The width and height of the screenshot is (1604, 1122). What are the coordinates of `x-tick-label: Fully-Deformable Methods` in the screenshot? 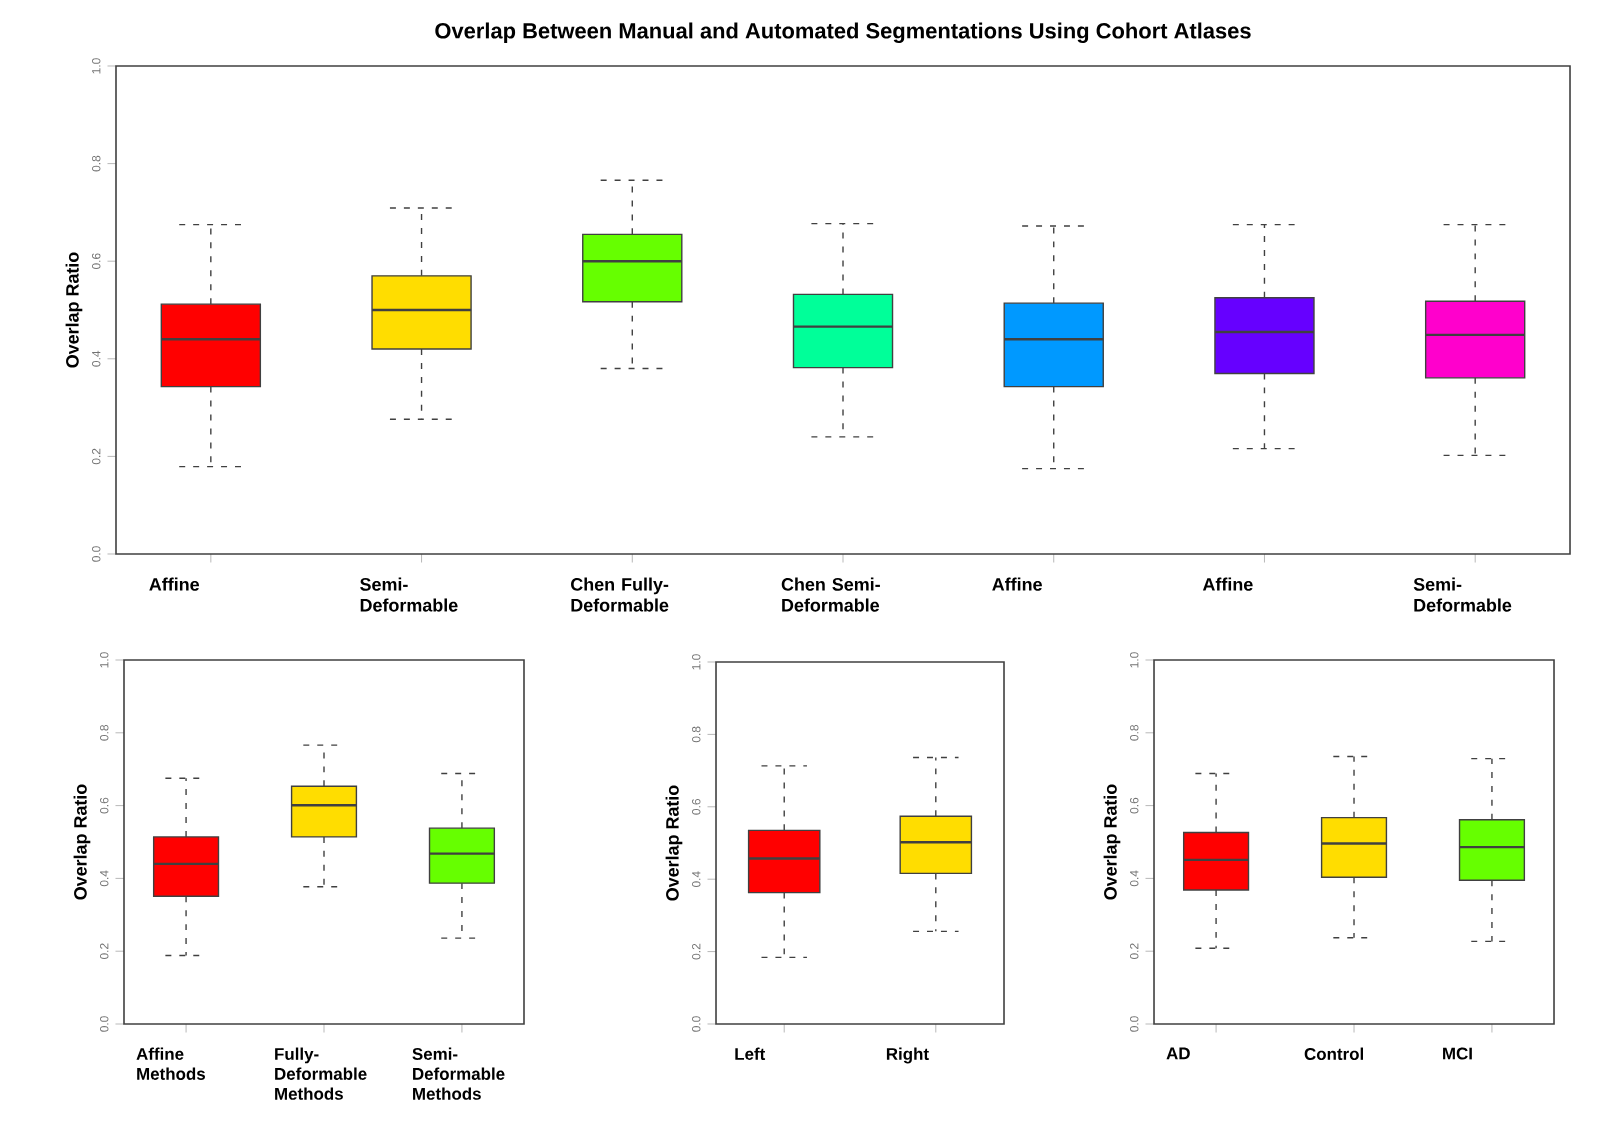 It's located at (321, 1073).